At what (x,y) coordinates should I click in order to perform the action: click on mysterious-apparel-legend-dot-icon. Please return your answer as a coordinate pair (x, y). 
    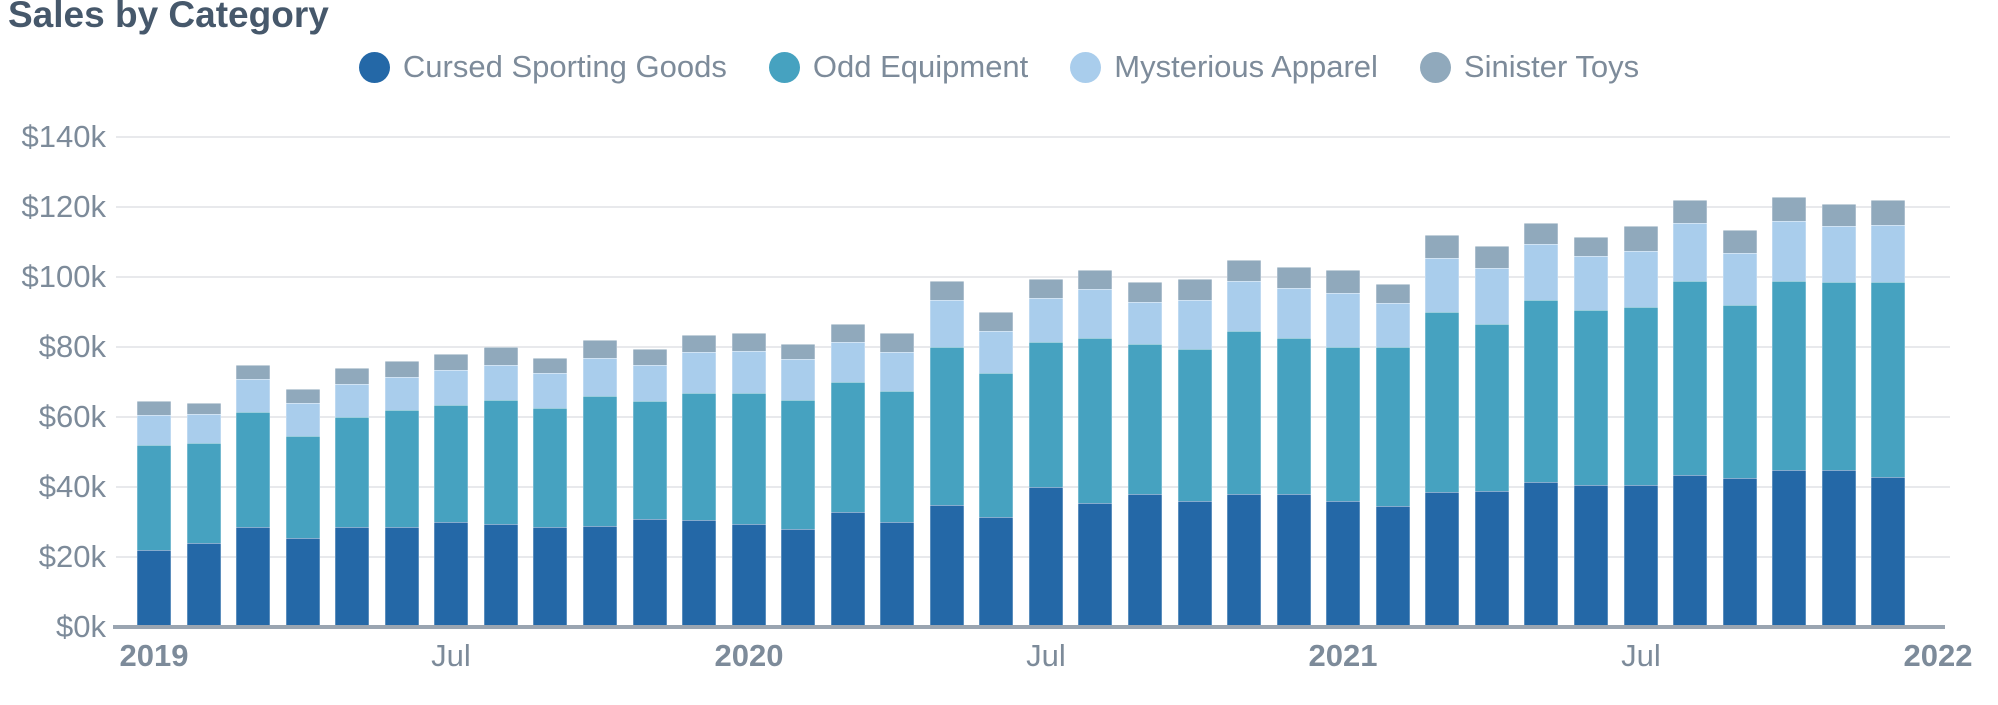
    Looking at the image, I should click on (1086, 67).